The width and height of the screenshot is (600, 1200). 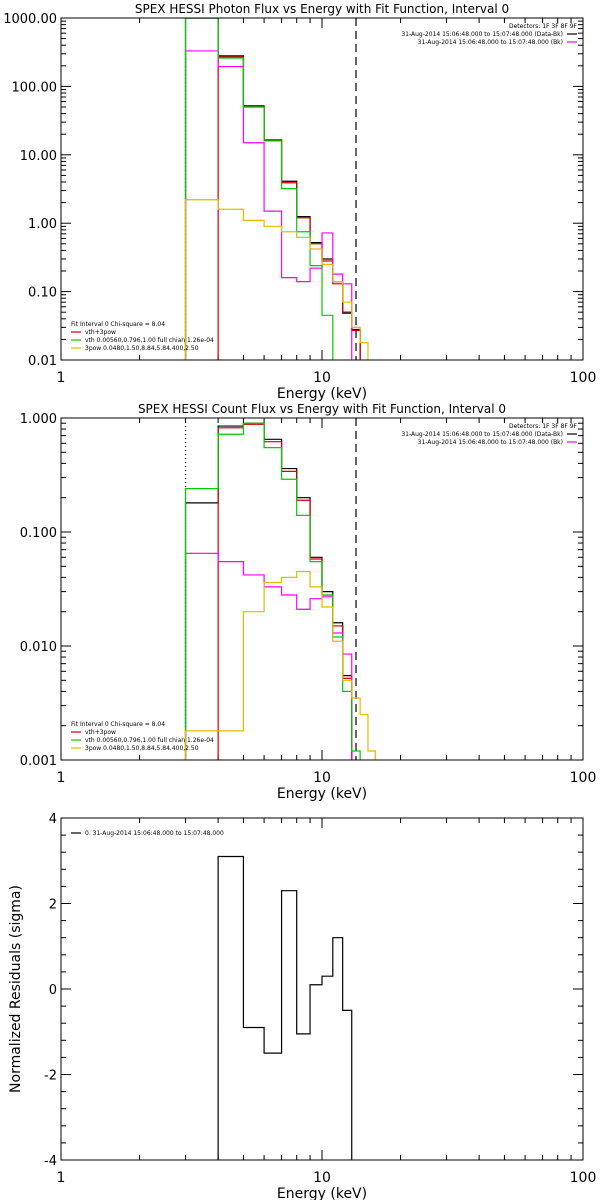 What do you see at coordinates (53, 819) in the screenshot?
I see `y-tick-label: 4` at bounding box center [53, 819].